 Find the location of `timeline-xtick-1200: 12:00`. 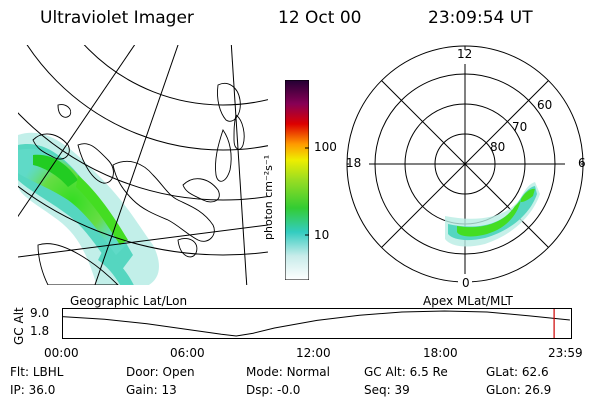

timeline-xtick-1200: 12:00 is located at coordinates (313, 353).